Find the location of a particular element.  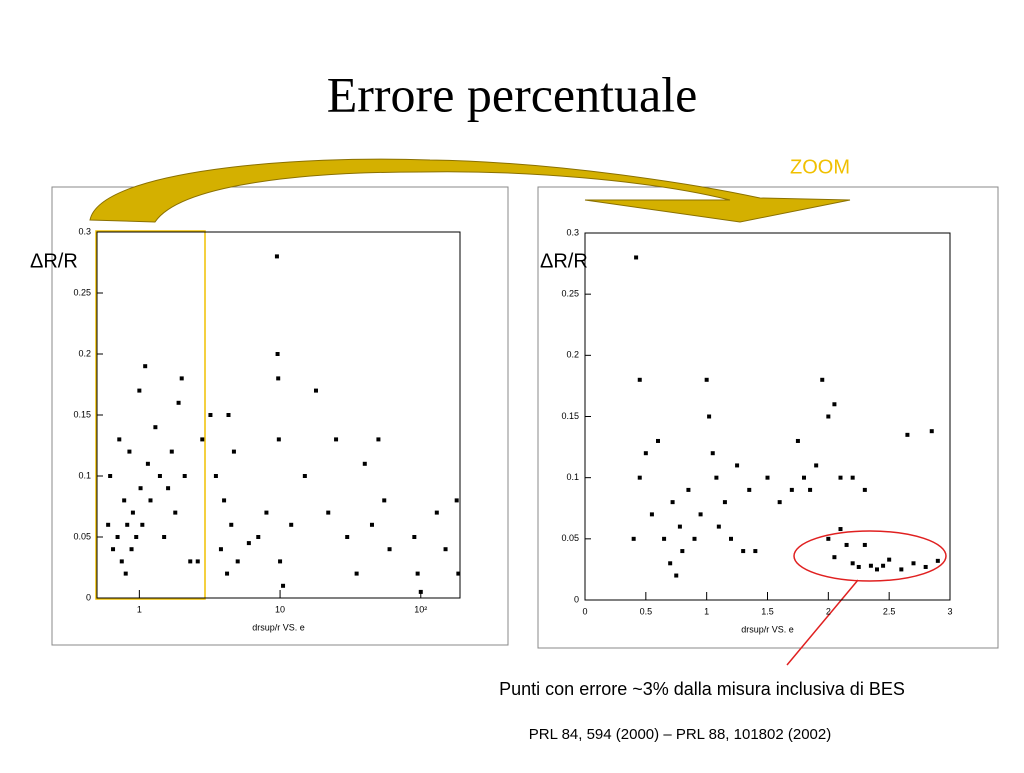

x-tick-label: 1.5 is located at coordinates (767, 611).